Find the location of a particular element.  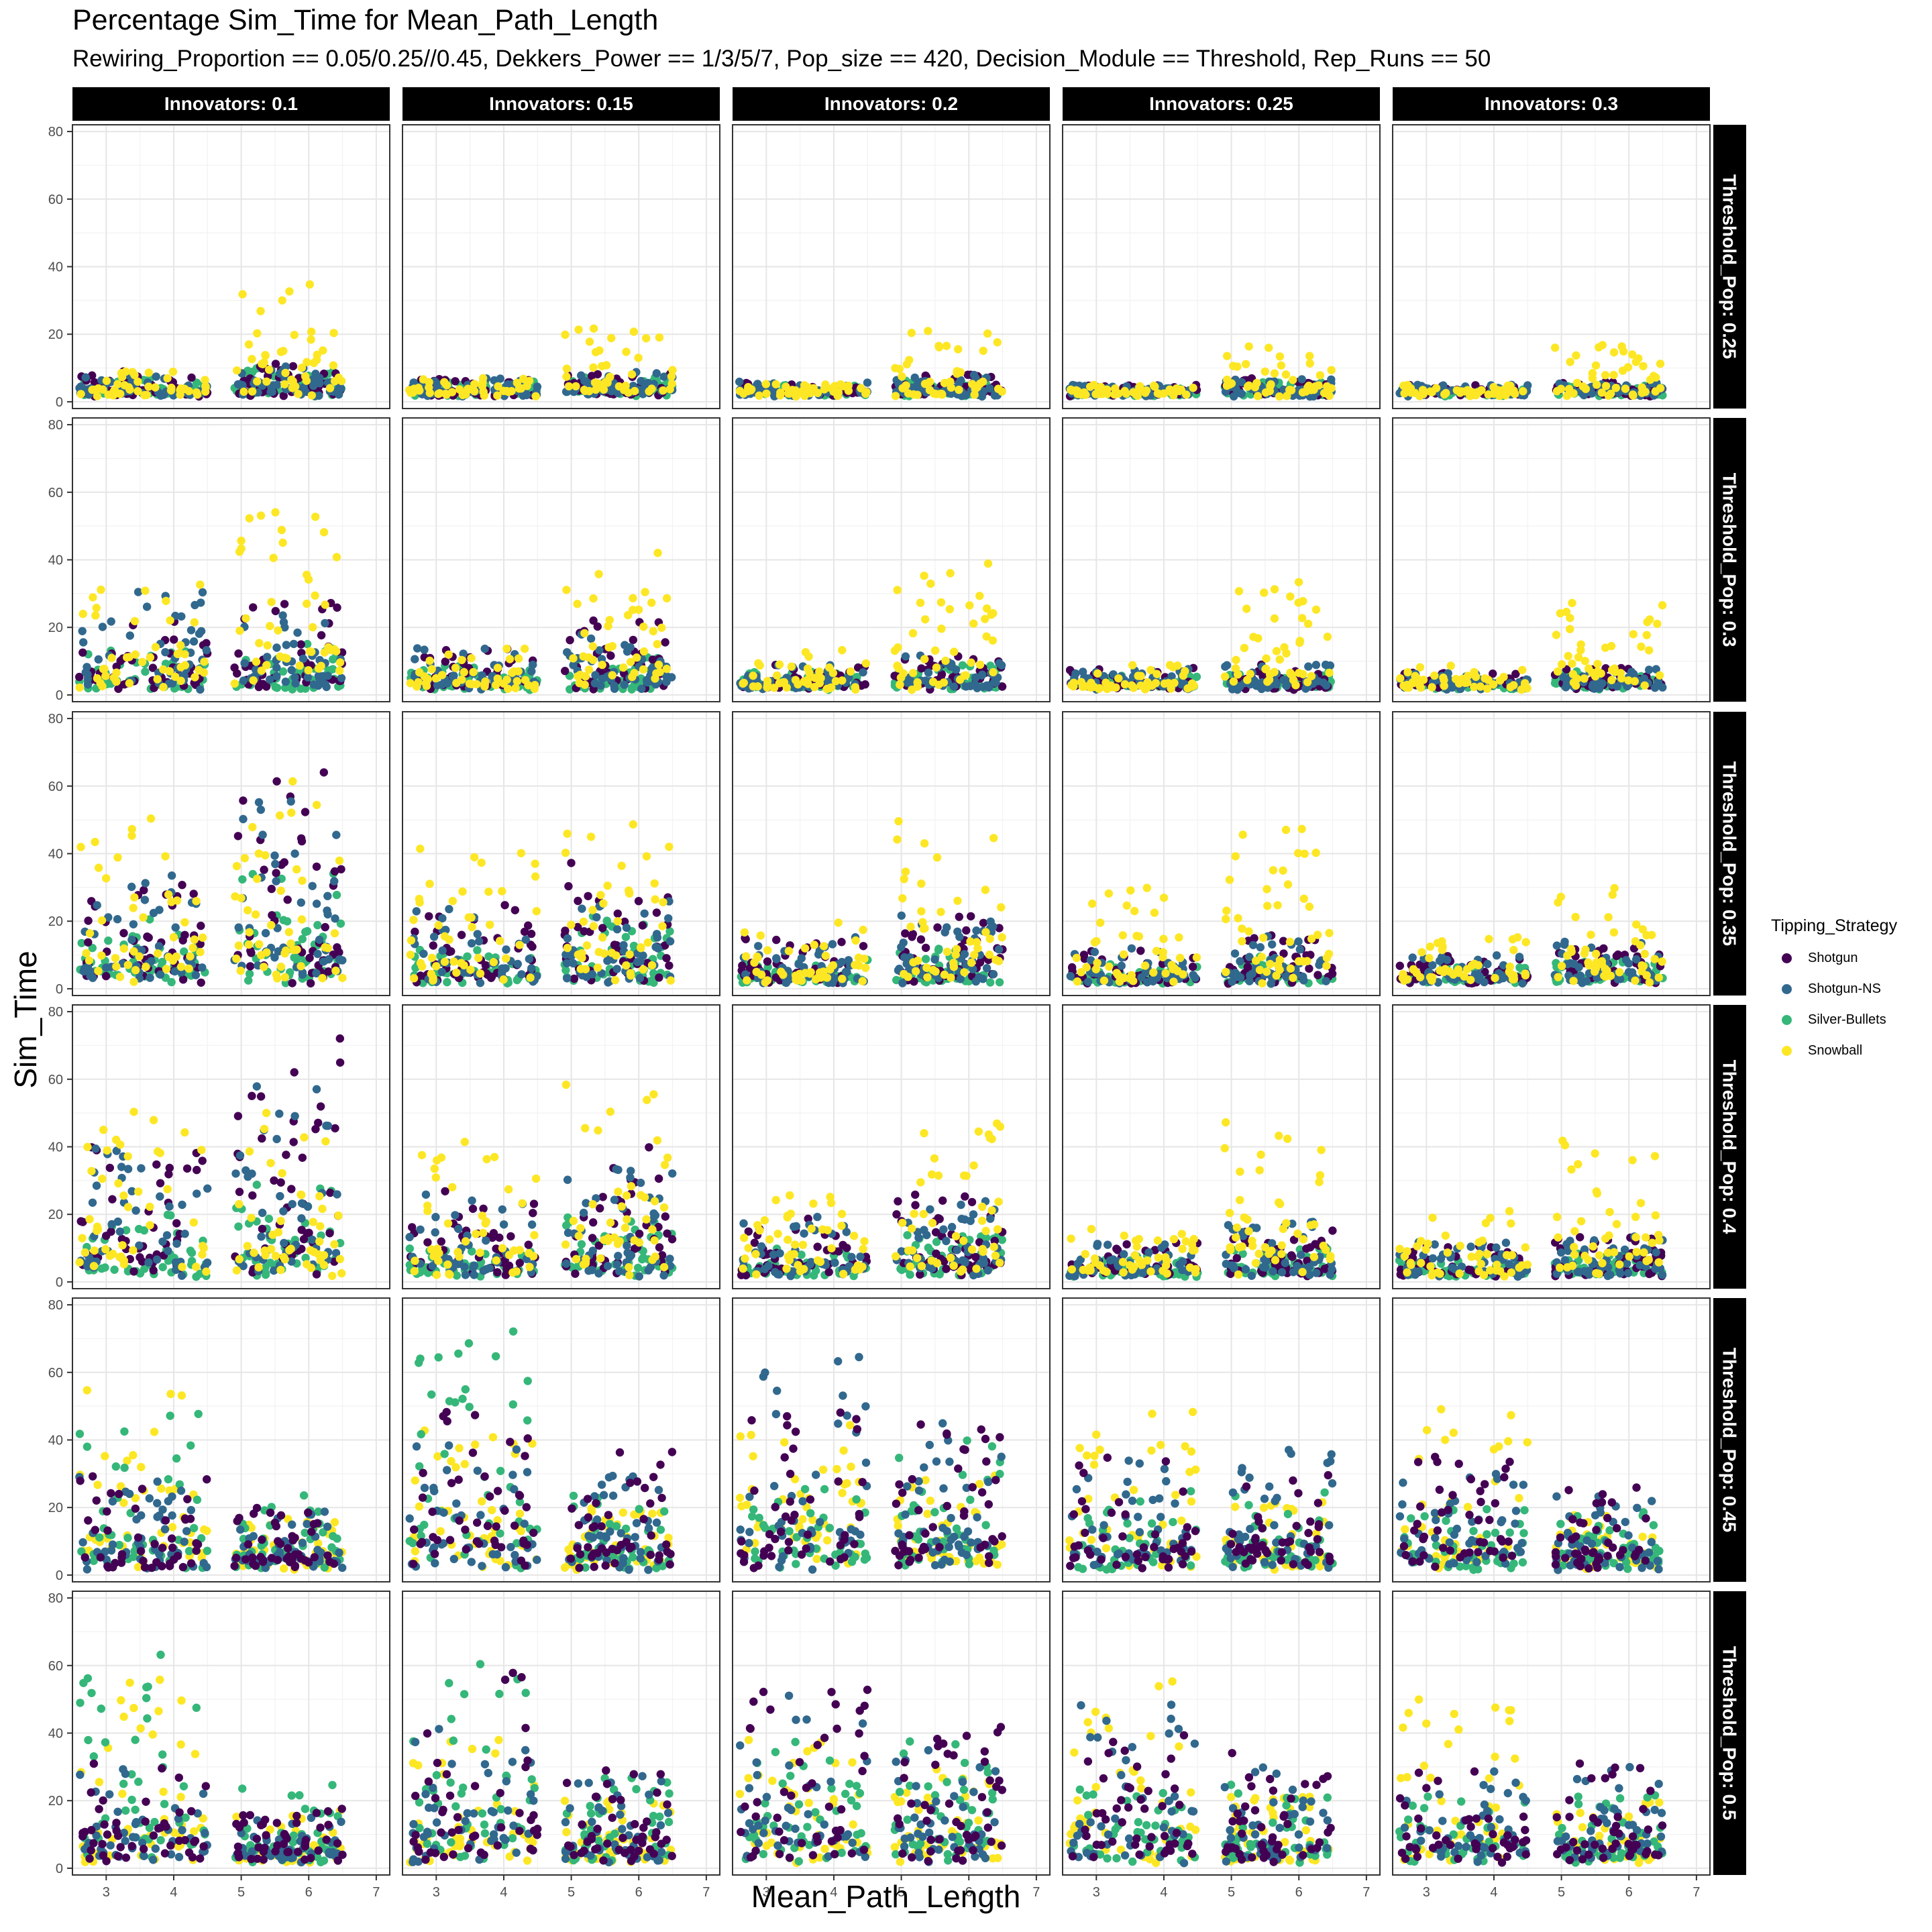

facet-strip-column-3: Innovators: 0.2 is located at coordinates (891, 104).